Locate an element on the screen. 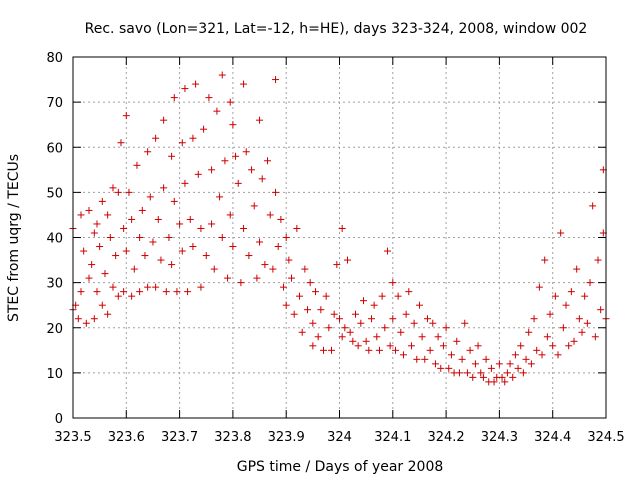 Image resolution: width=640 pixels, height=480 pixels. y-tick-label: 60 is located at coordinates (54, 148).